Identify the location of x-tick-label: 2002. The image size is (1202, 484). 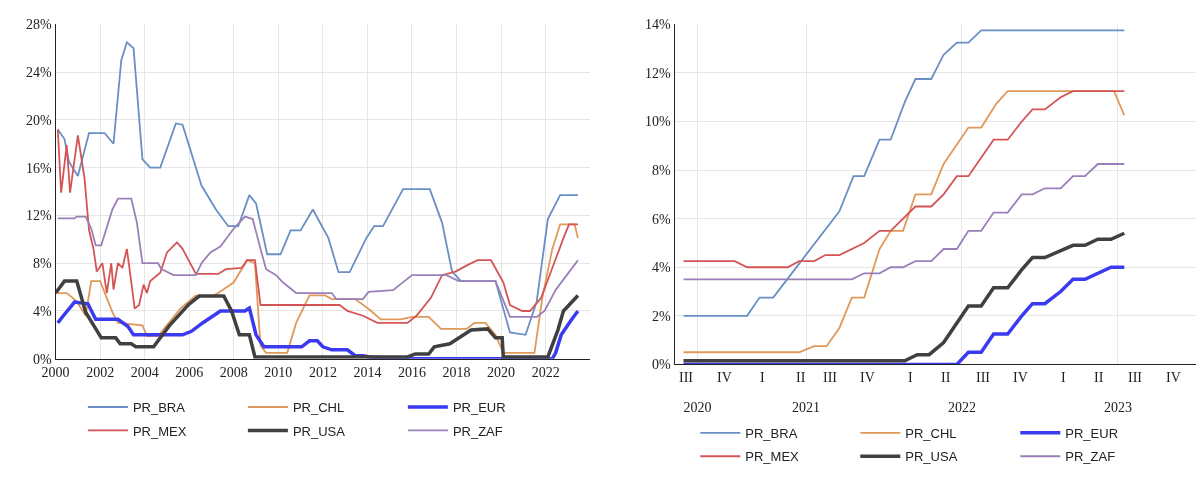
(100, 372).